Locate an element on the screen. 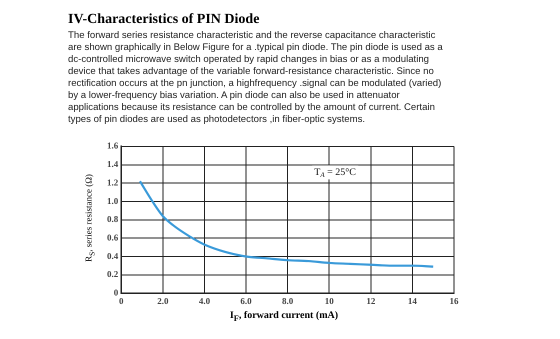  y-tick-label: 0.2 is located at coordinates (113, 274).